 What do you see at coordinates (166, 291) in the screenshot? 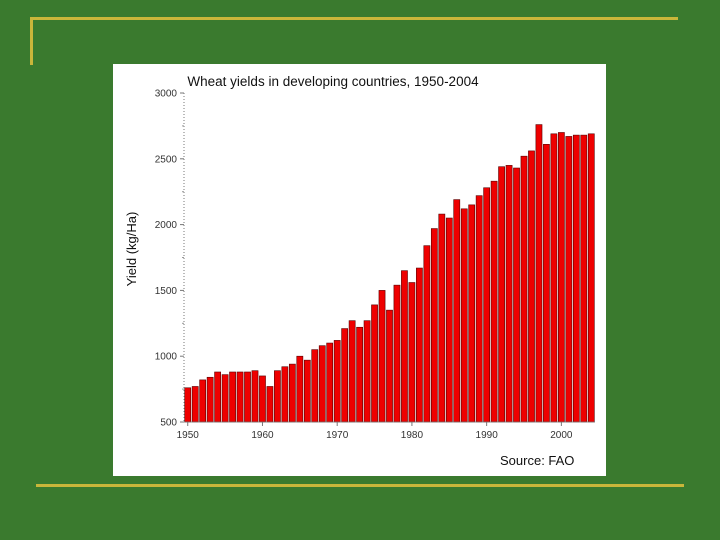
I see `y-tick-label-1500: 1500` at bounding box center [166, 291].